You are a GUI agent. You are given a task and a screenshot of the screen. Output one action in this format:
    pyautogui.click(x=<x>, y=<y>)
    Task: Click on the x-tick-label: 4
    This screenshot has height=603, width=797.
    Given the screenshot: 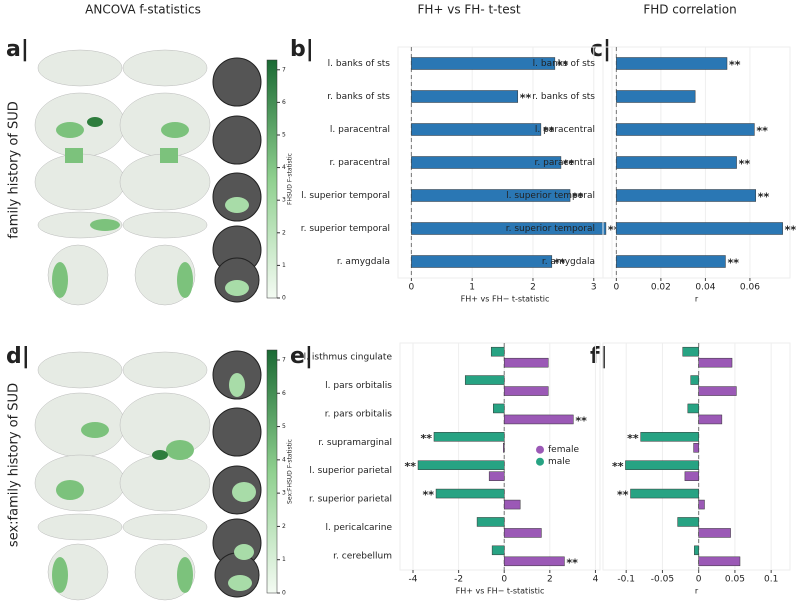 What is the action you would take?
    pyautogui.click(x=596, y=580)
    